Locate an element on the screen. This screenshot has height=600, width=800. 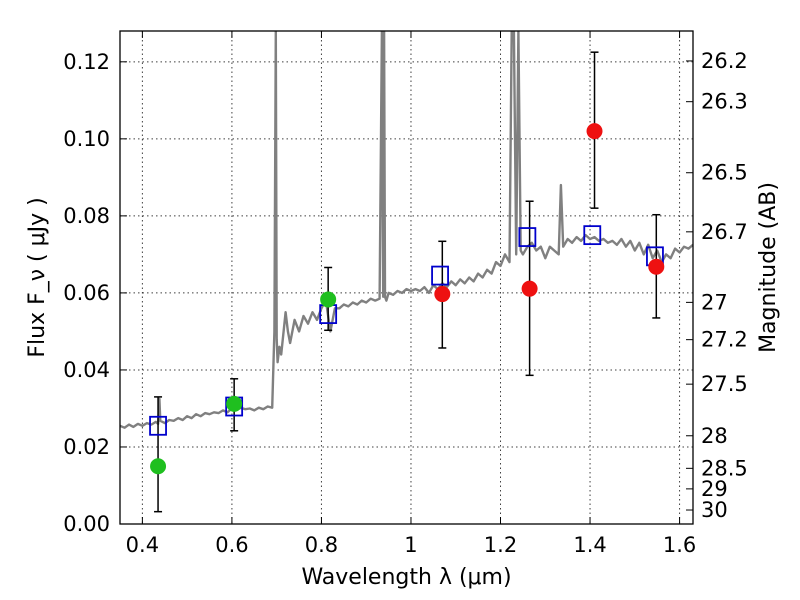
x-tick-label: 1.4 is located at coordinates (589, 545).